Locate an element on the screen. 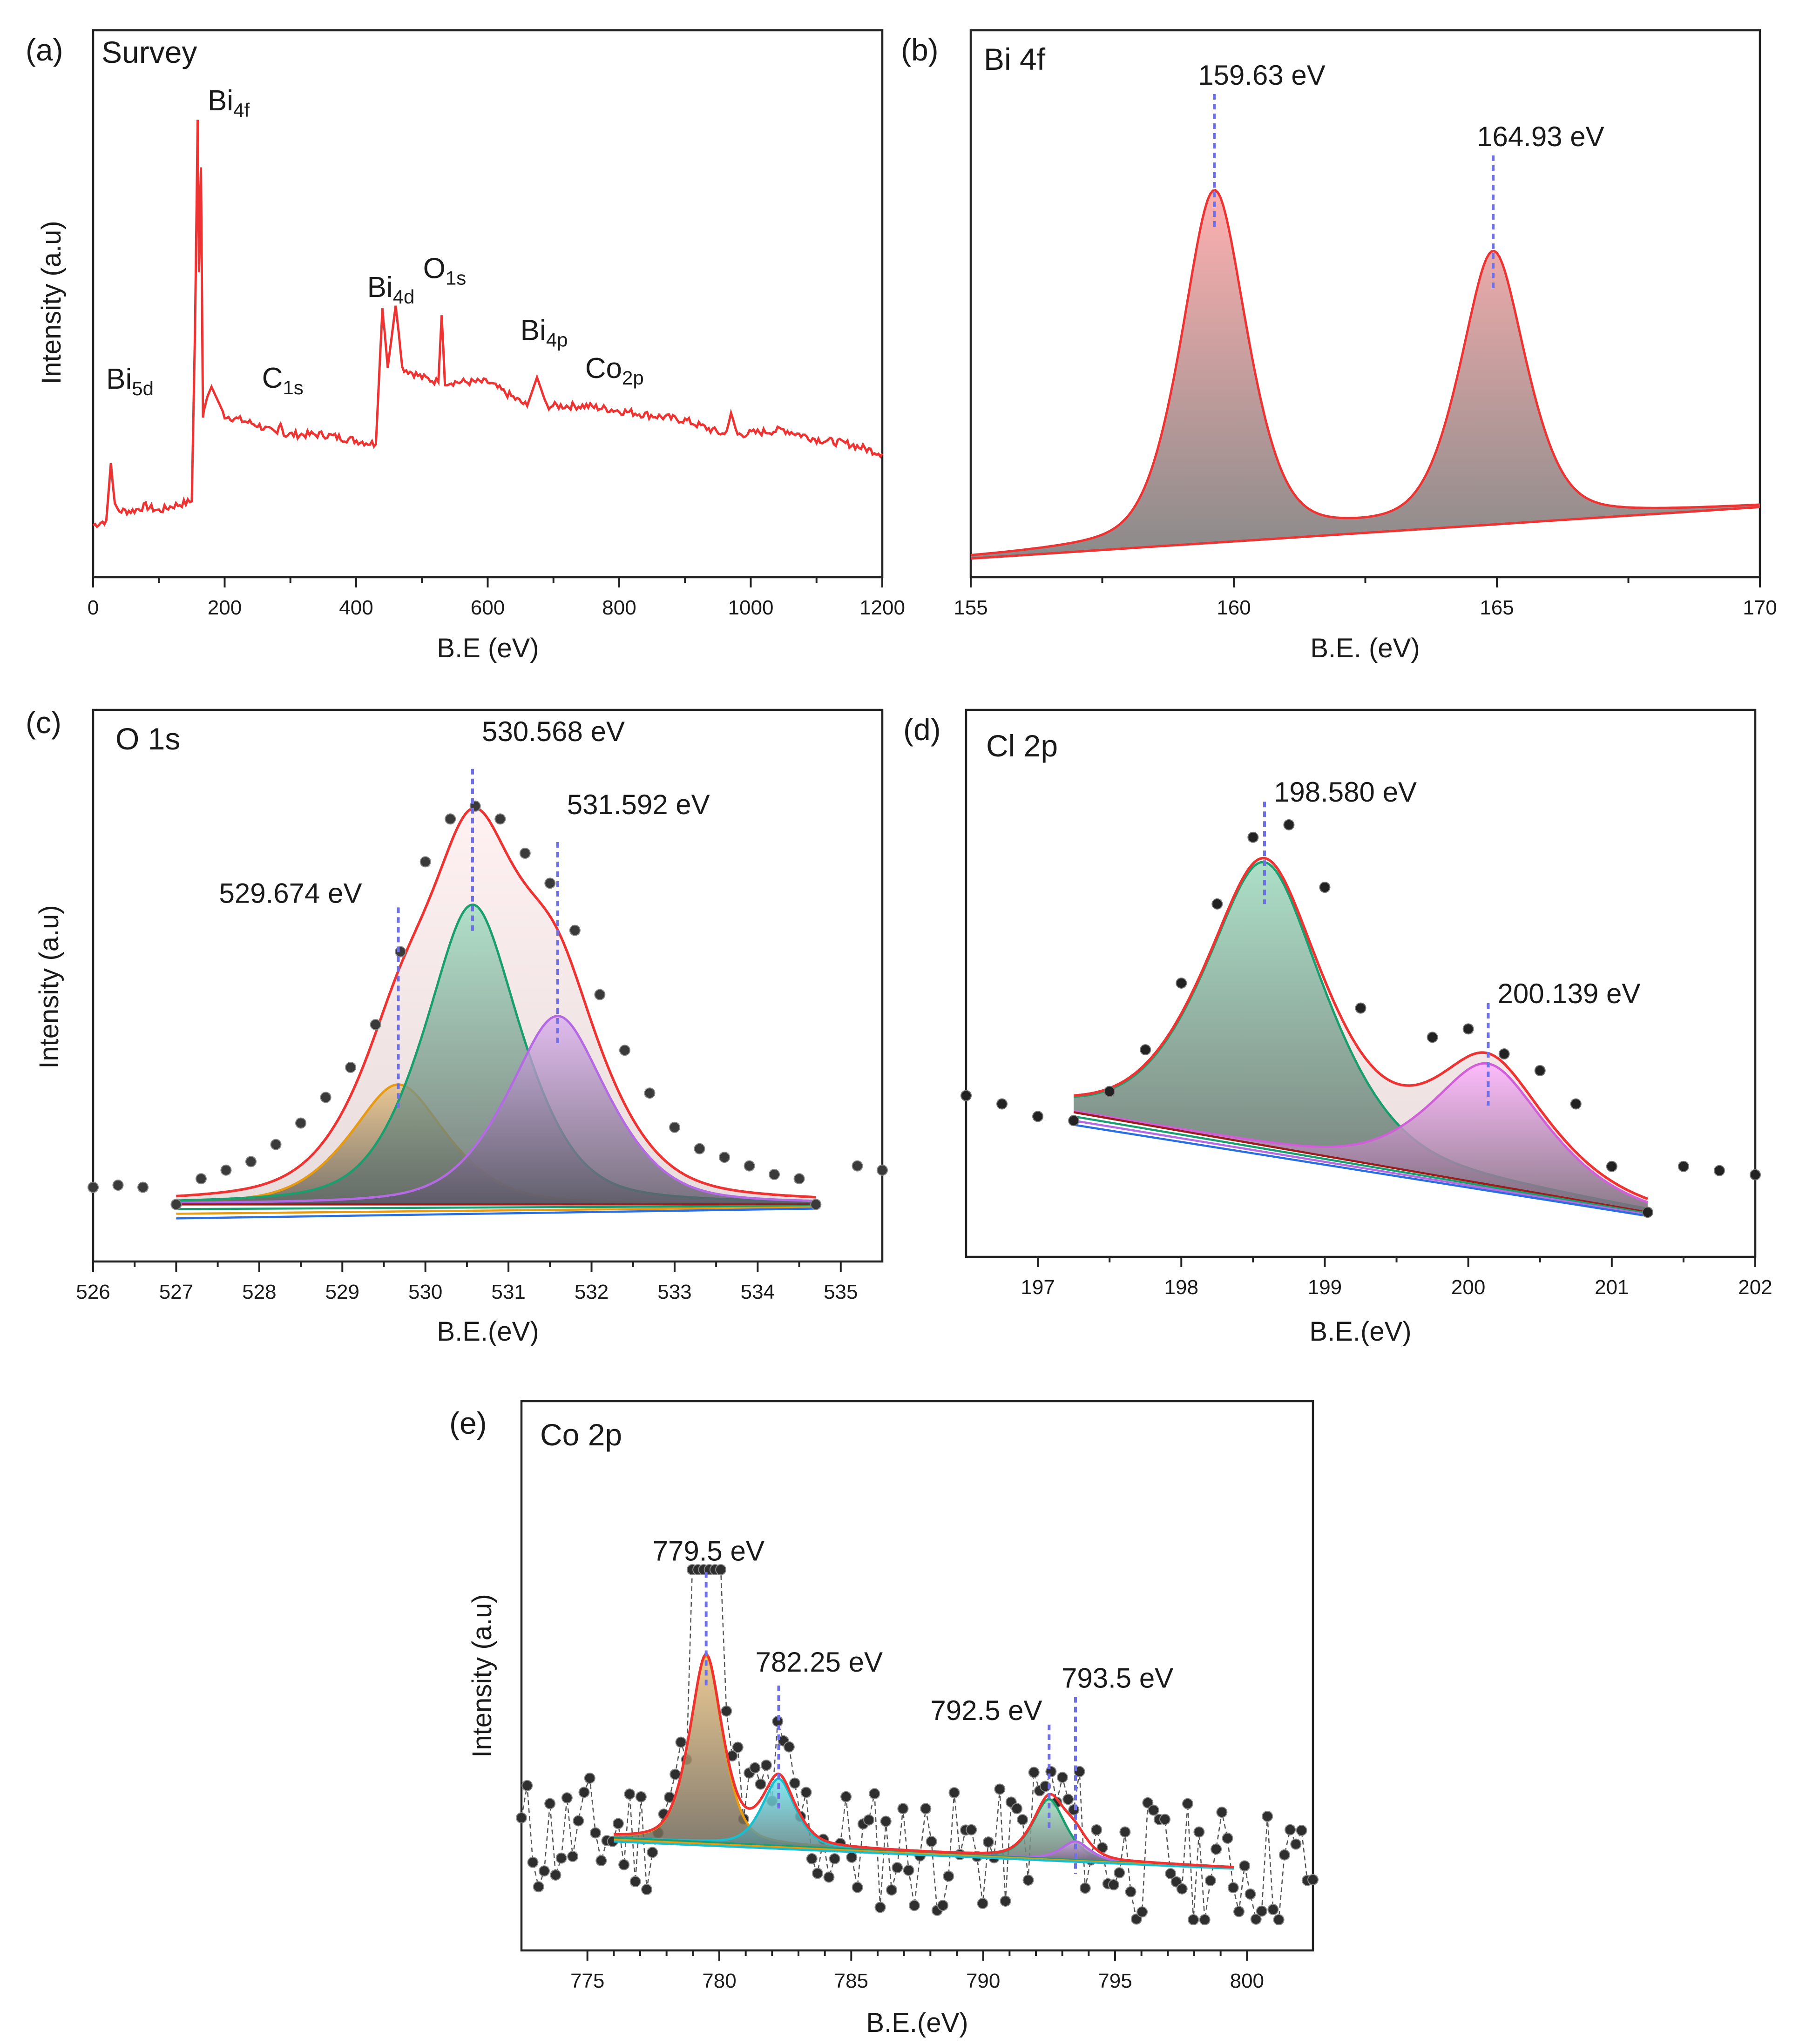 The height and width of the screenshot is (2044, 1806). panel-a-tick-label: 400 is located at coordinates (356, 607).